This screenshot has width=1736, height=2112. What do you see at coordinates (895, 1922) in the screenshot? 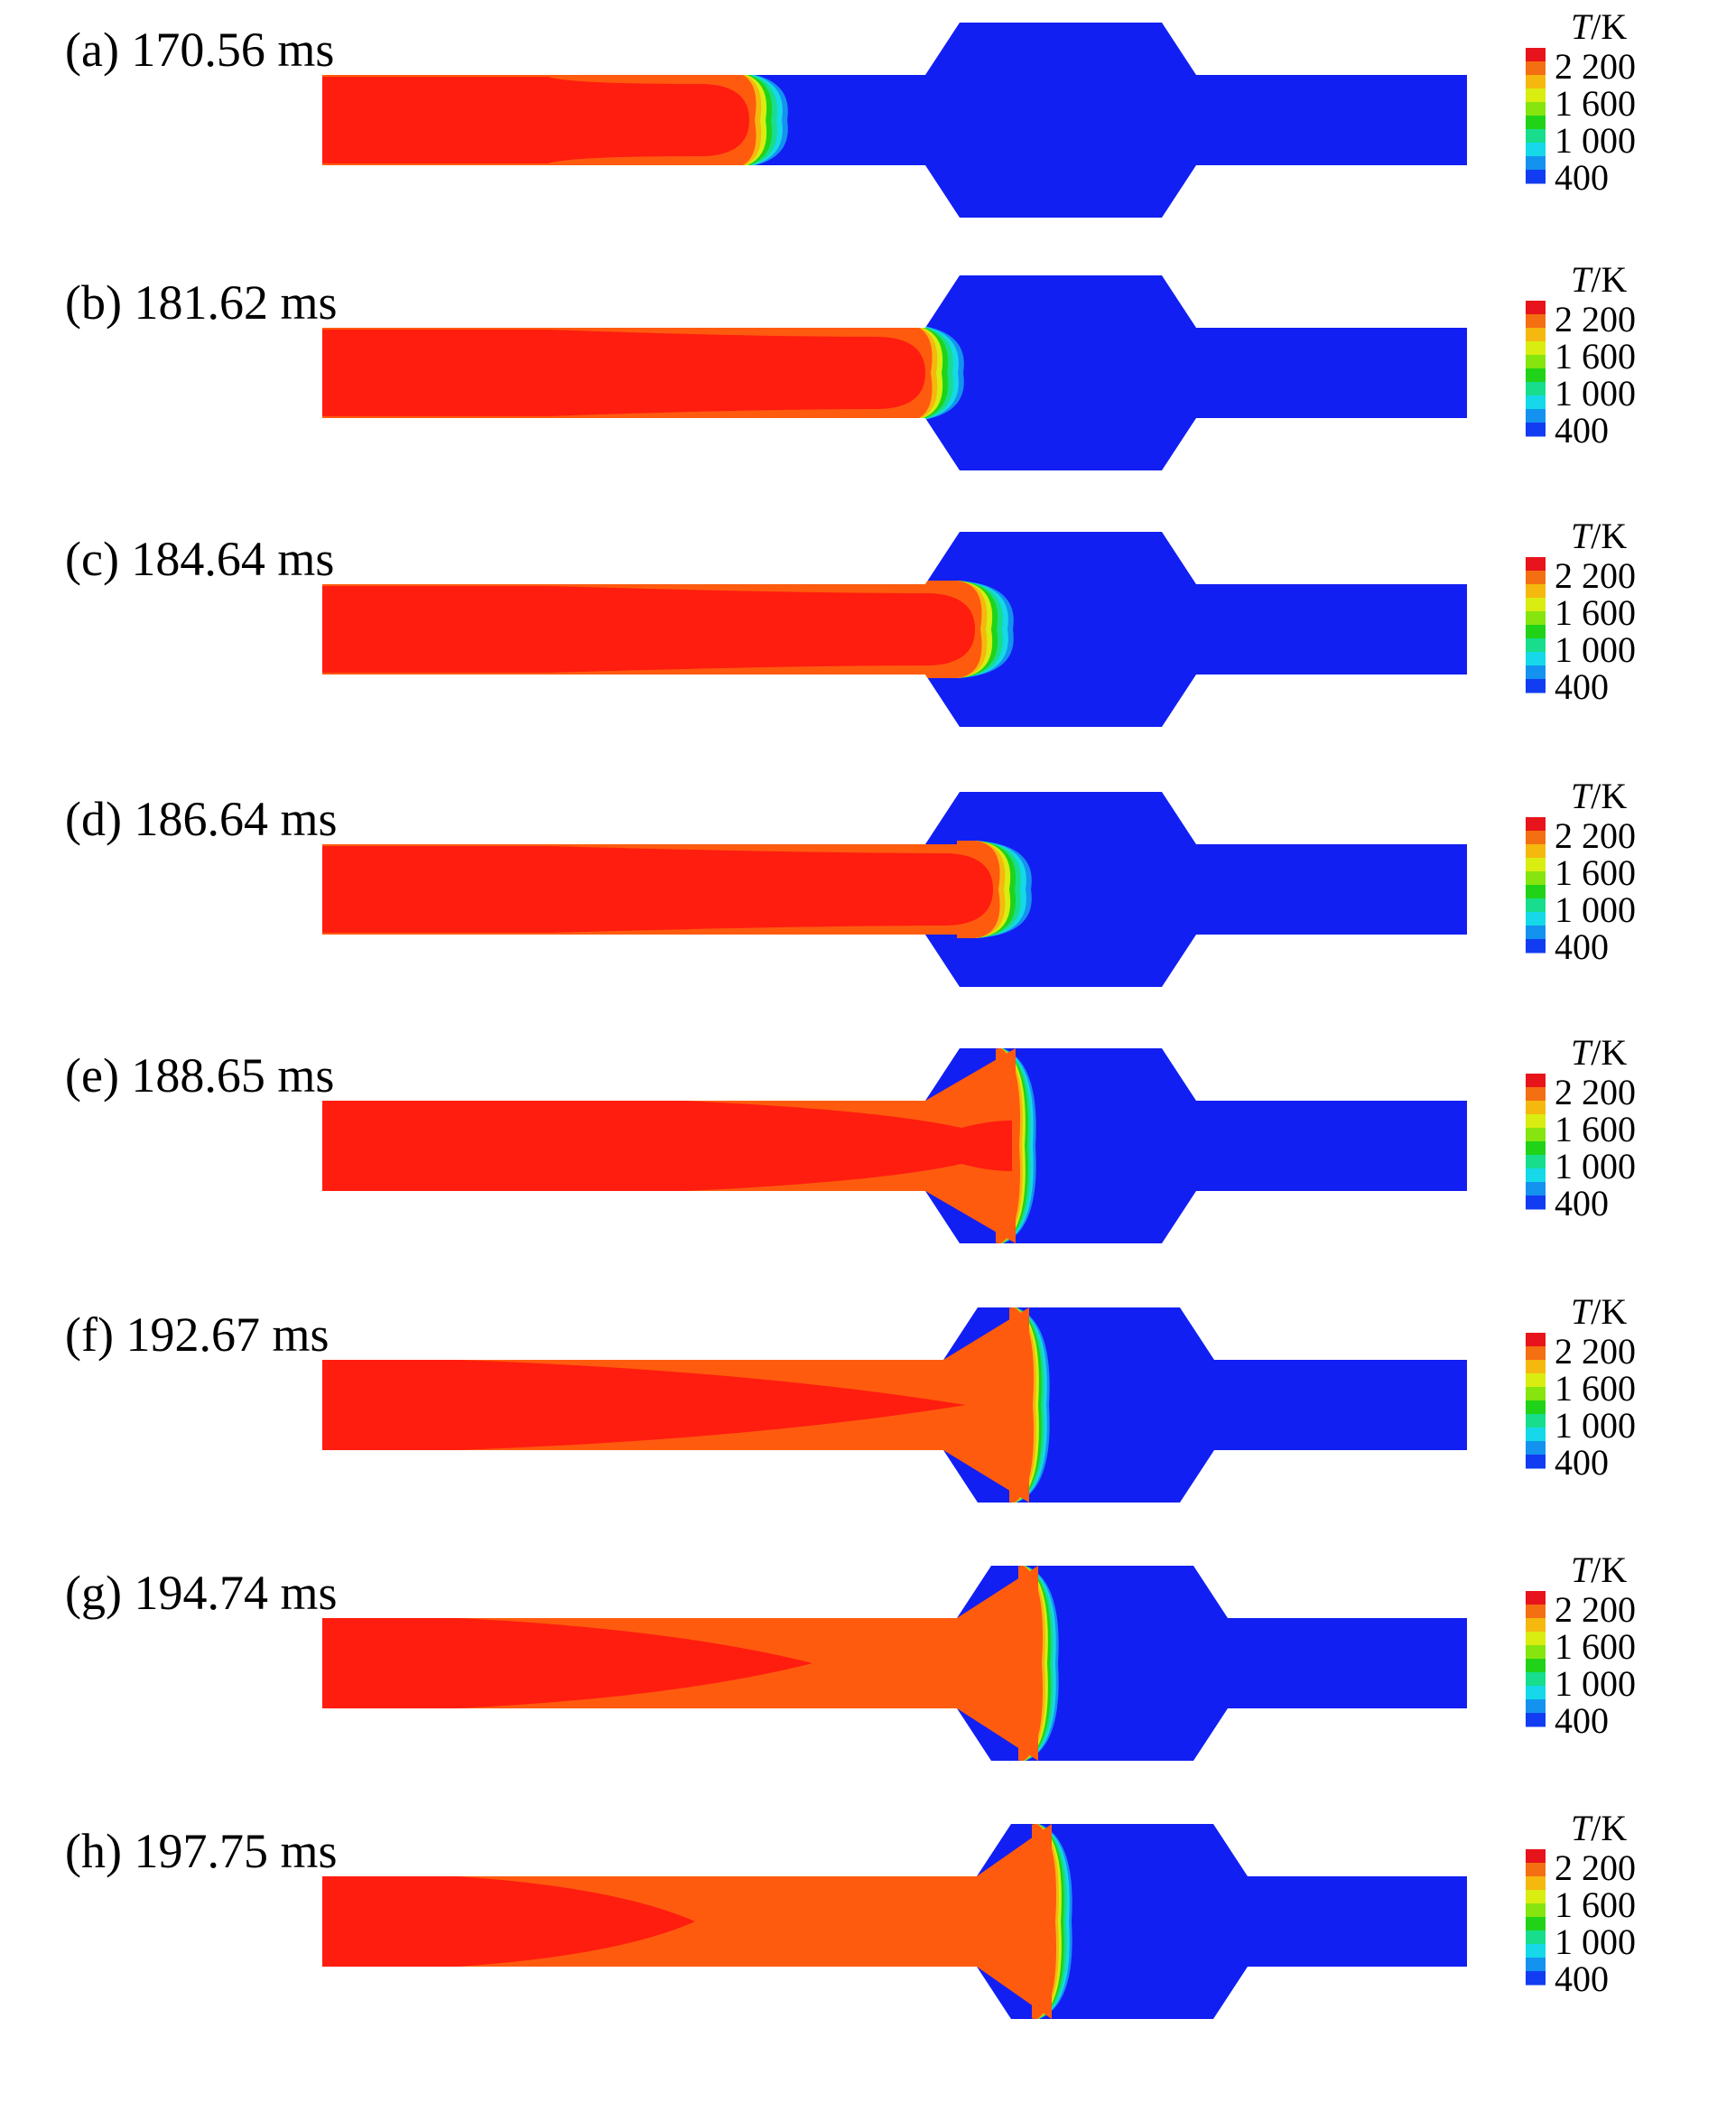
I see `domain-h` at bounding box center [895, 1922].